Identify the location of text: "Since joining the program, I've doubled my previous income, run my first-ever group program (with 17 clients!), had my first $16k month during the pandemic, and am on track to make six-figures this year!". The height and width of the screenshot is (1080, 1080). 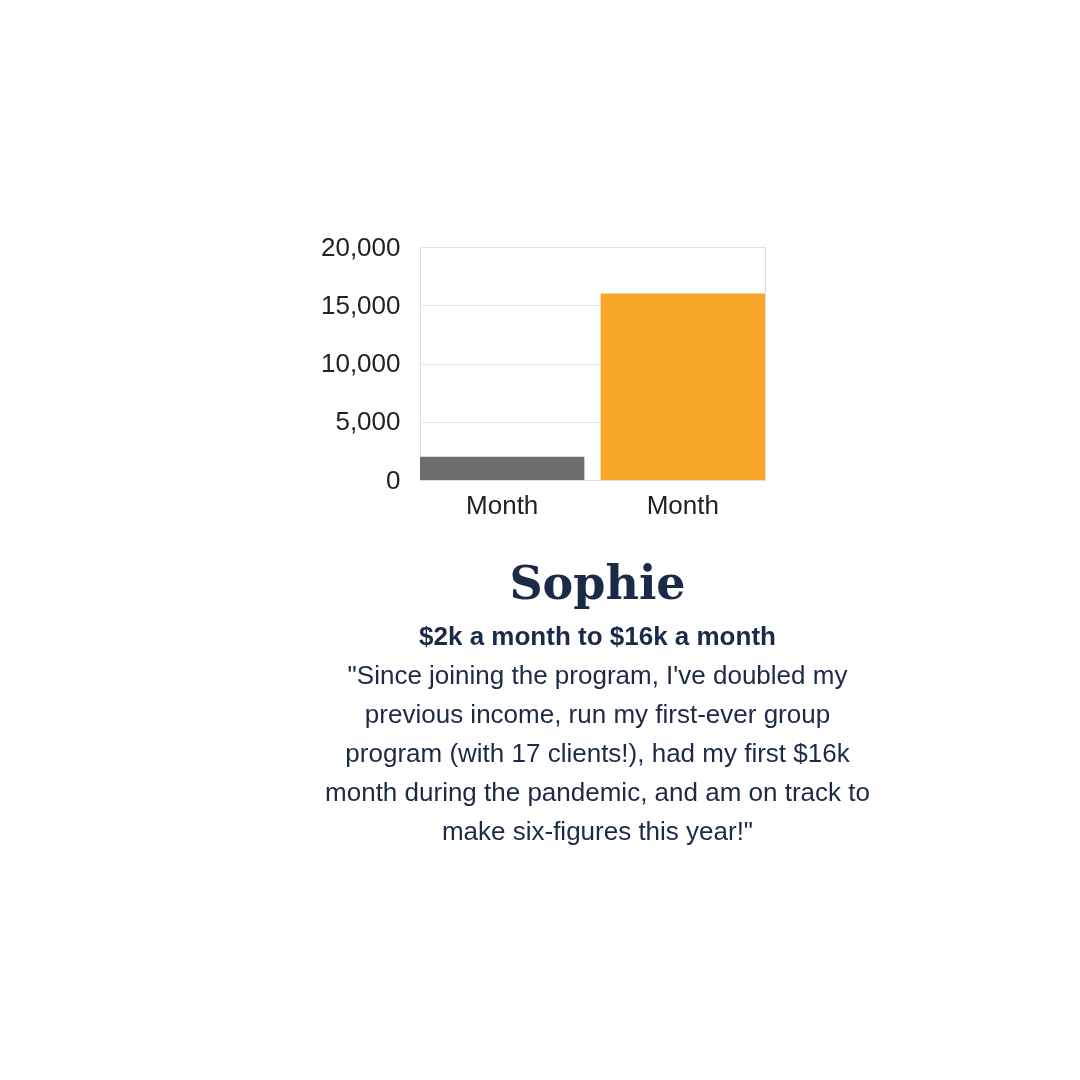
(597, 753).